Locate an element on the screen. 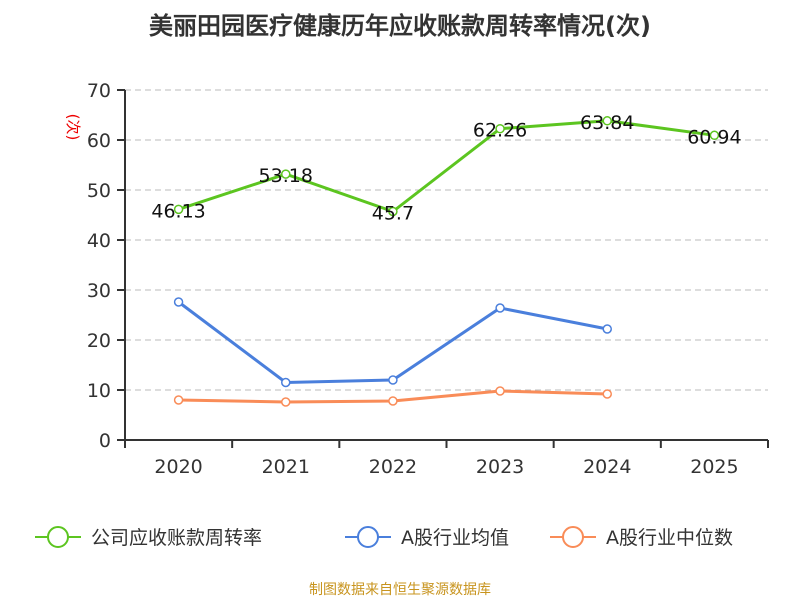  x-tick-label: 2021 is located at coordinates (286, 467).